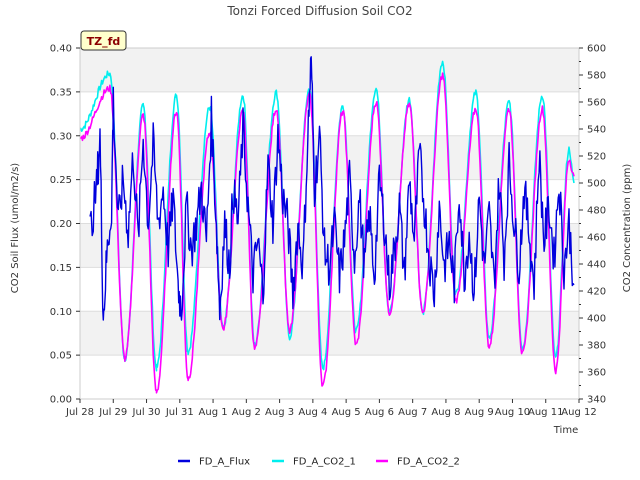 This screenshot has height=480, width=640. What do you see at coordinates (61, 136) in the screenshot?
I see `left-tick-label: 0.30` at bounding box center [61, 136].